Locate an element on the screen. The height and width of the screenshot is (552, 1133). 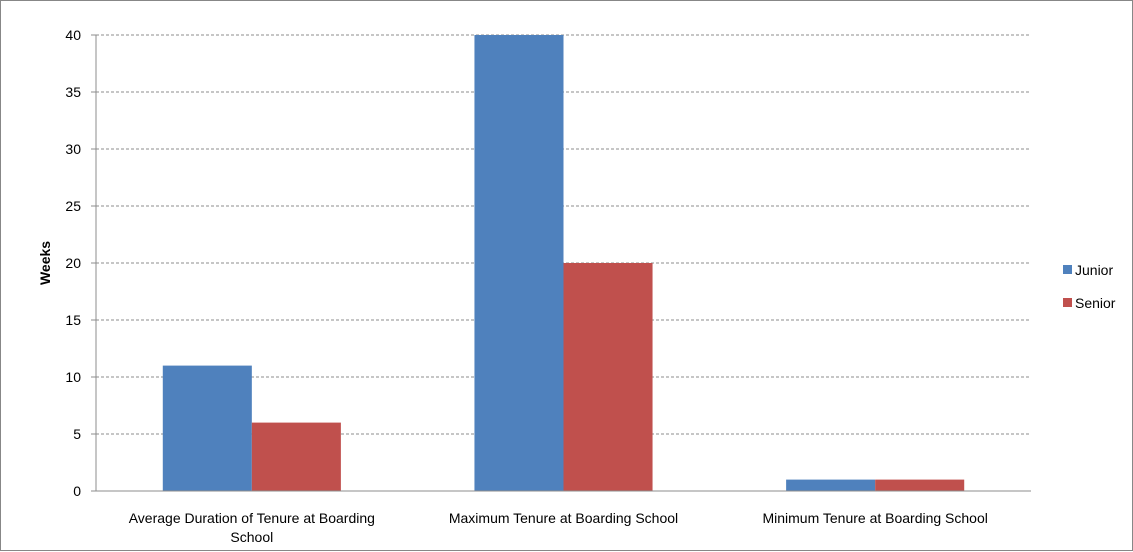
y-tick-label-20: 20 is located at coordinates (73, 263).